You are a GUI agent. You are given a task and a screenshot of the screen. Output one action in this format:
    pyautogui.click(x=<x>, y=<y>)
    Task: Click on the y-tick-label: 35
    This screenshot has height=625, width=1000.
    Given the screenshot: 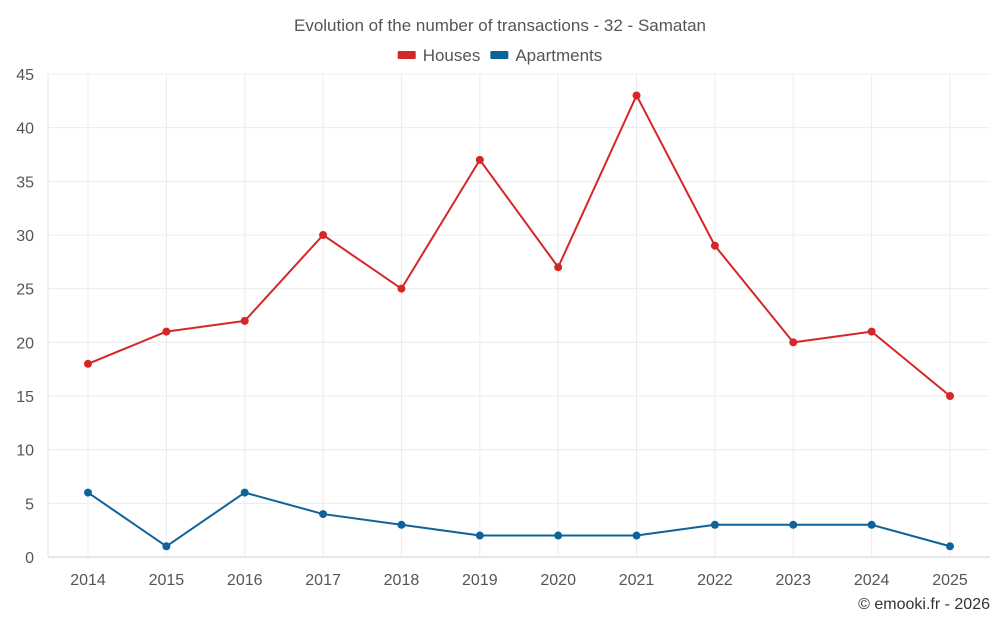 What is the action you would take?
    pyautogui.click(x=25, y=182)
    